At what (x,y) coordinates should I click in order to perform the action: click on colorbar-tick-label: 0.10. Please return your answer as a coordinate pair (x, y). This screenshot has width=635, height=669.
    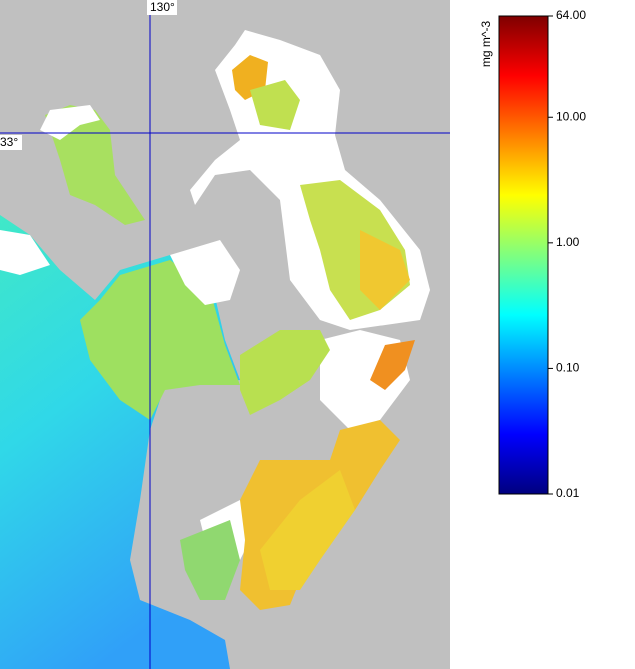
    Looking at the image, I should click on (568, 368).